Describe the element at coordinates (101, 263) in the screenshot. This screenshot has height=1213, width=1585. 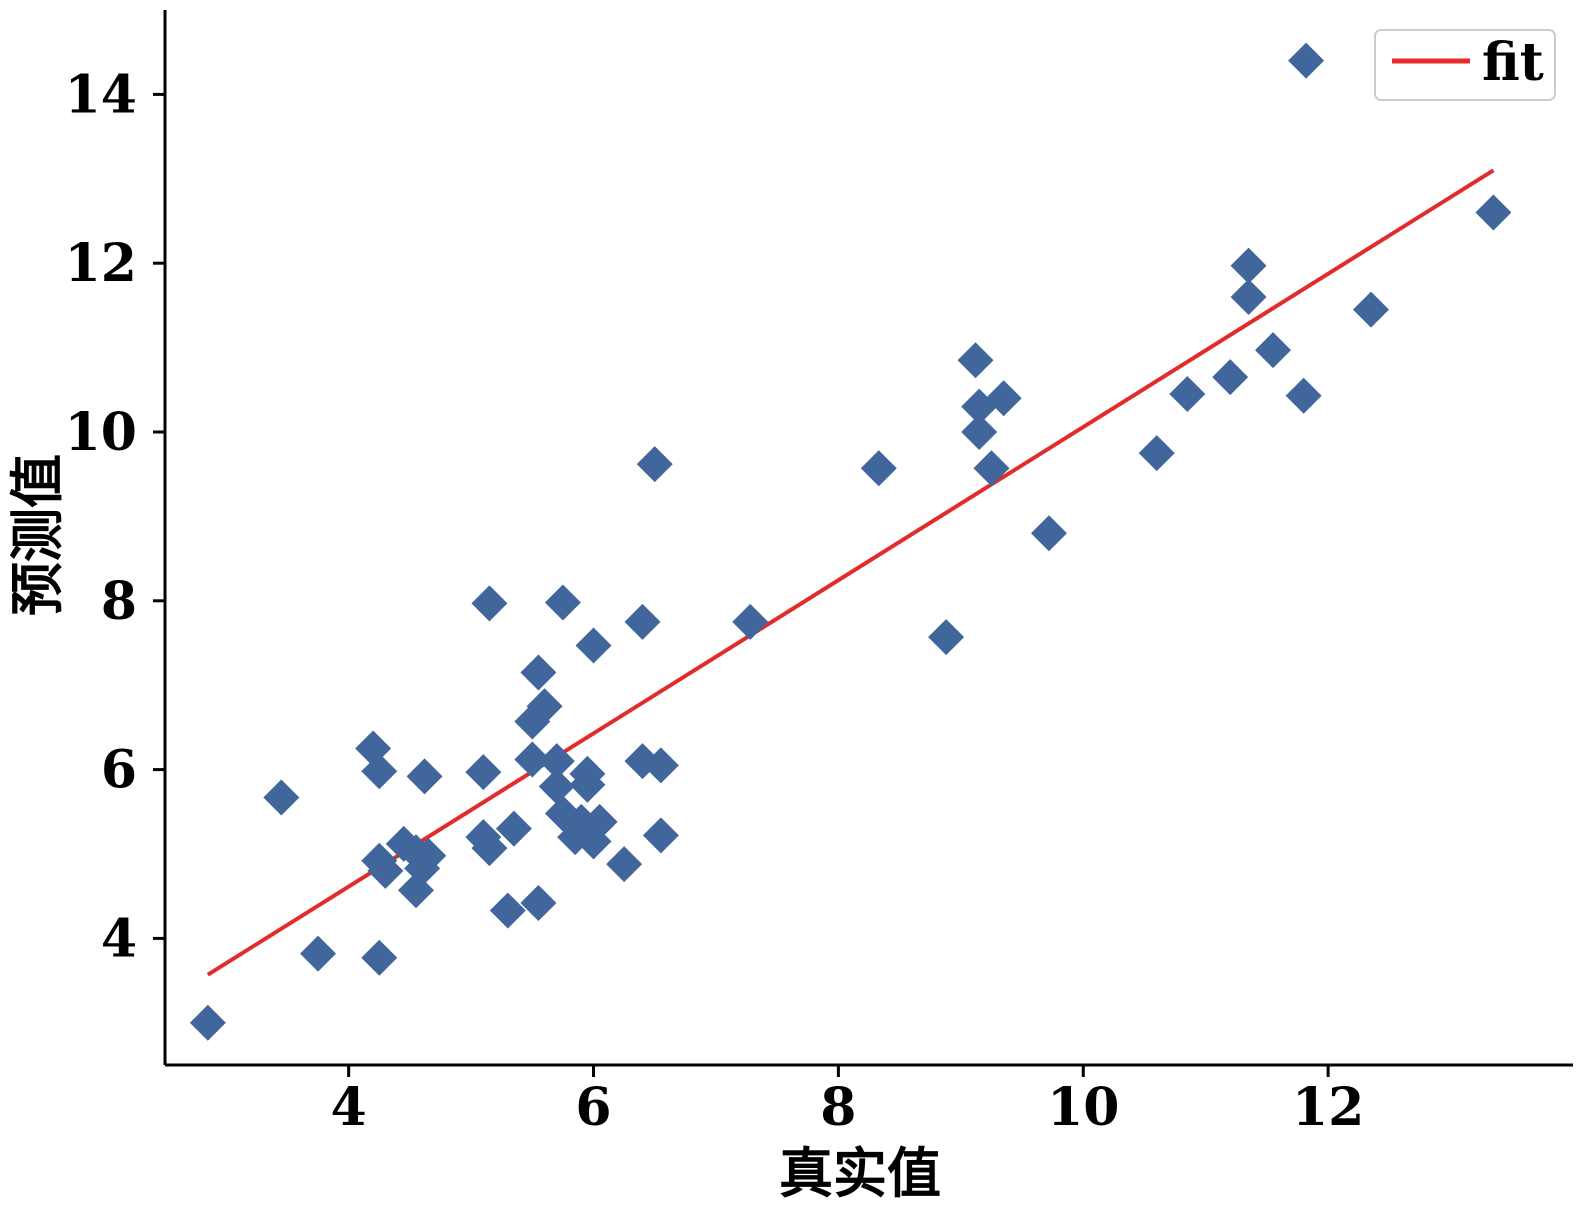
I see `y-tick-label: 12` at that location.